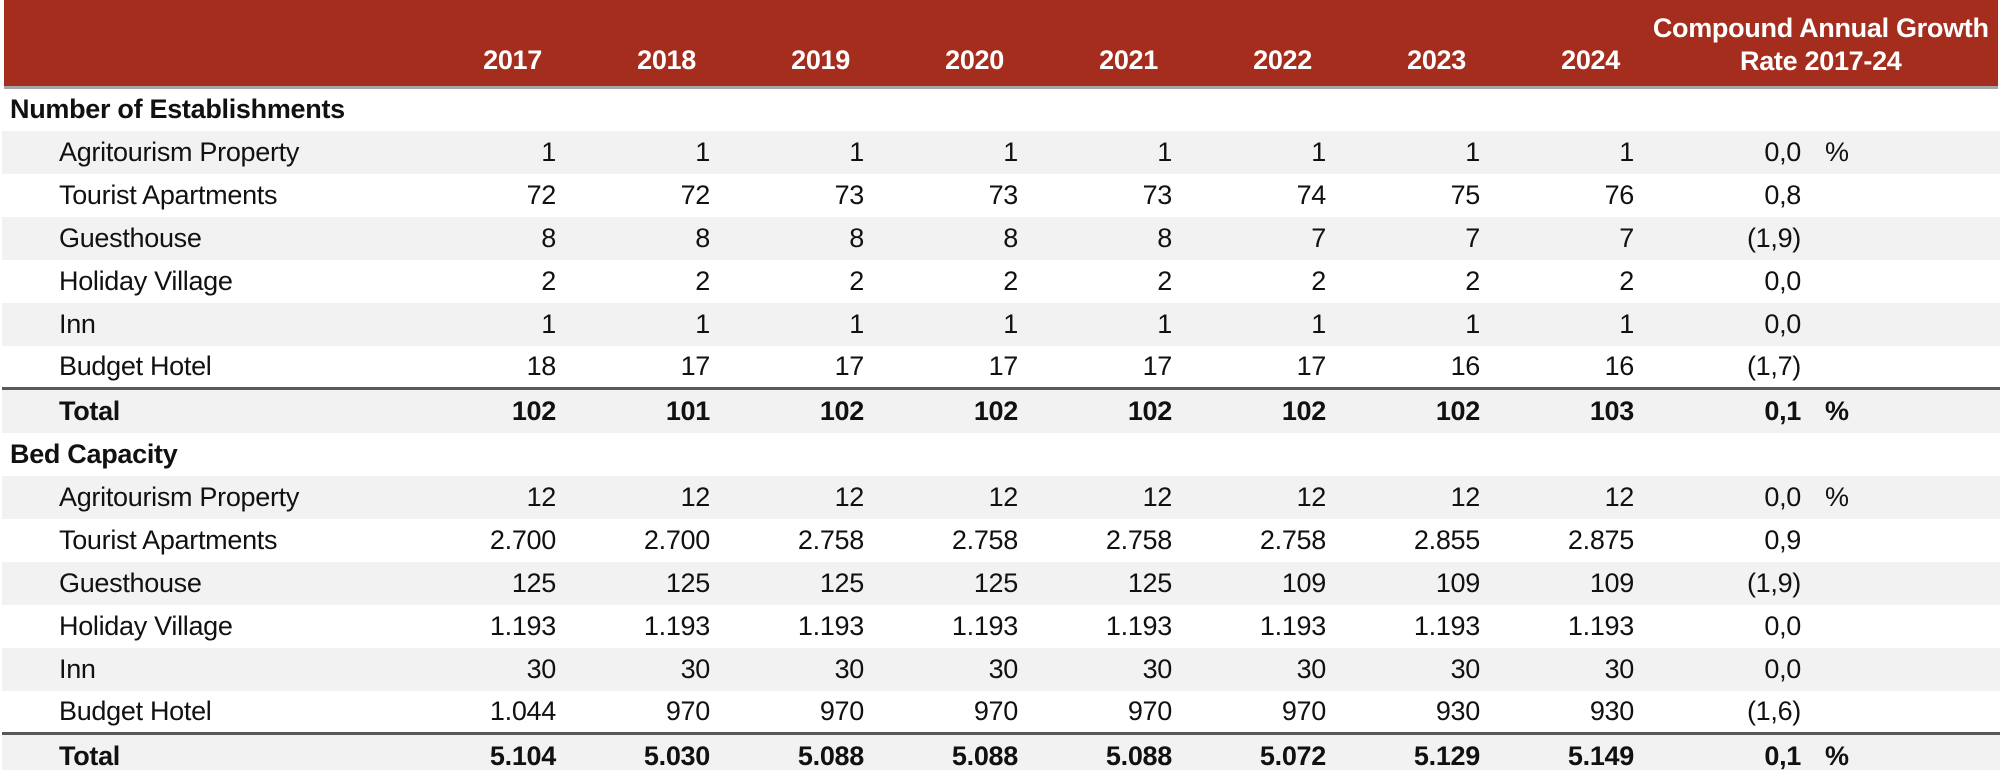 The image size is (2000, 770). What do you see at coordinates (177, 109) in the screenshot?
I see `section-title: Number of Establishments` at bounding box center [177, 109].